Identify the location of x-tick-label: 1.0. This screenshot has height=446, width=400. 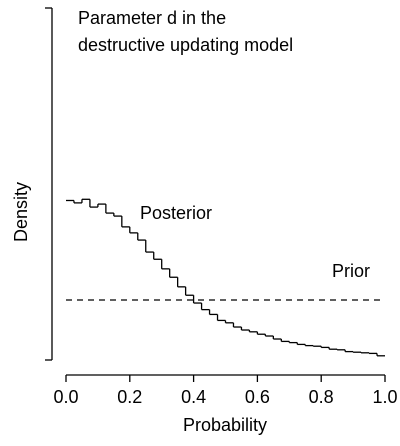
(384, 397).